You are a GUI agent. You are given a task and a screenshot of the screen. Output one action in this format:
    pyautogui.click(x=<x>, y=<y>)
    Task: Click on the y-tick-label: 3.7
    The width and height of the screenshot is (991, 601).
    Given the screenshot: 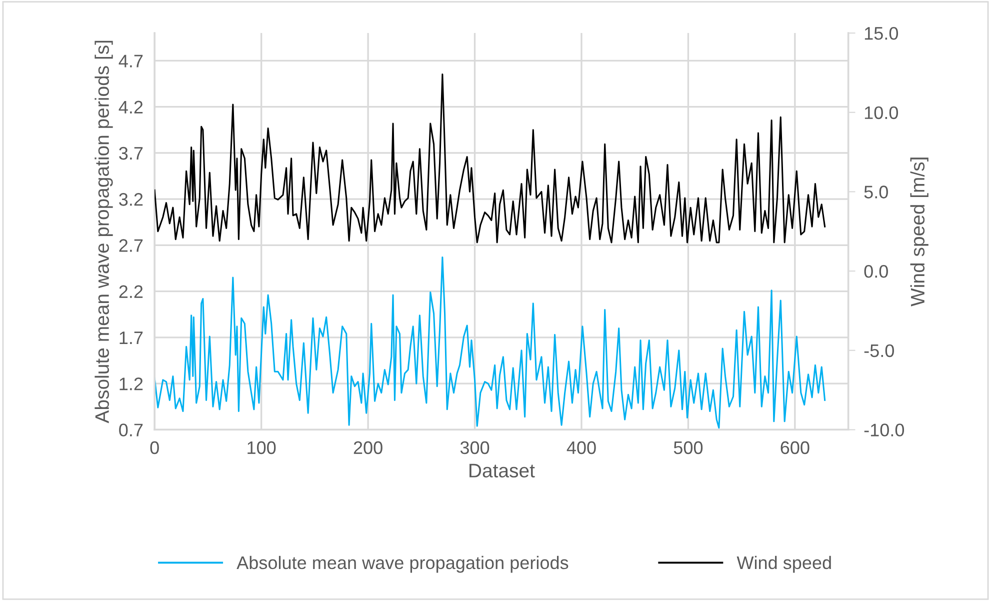 What is the action you would take?
    pyautogui.click(x=131, y=153)
    